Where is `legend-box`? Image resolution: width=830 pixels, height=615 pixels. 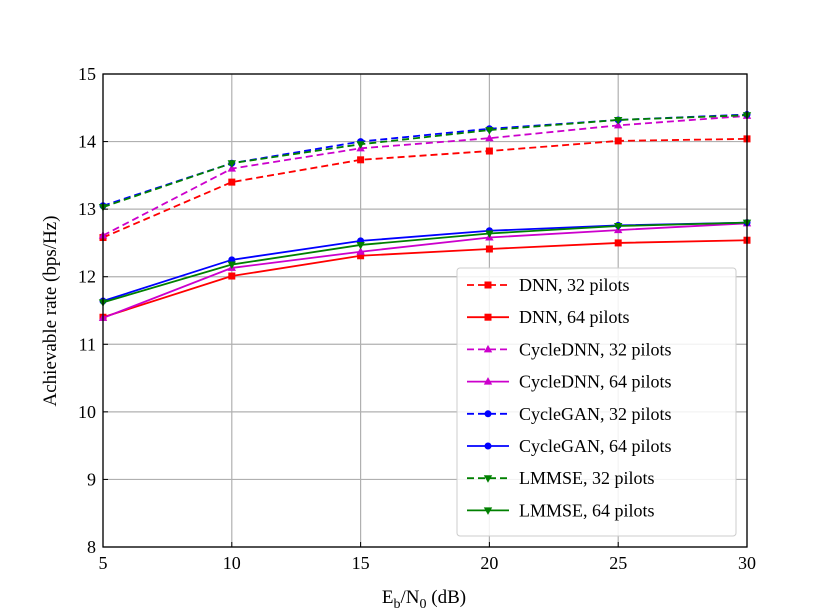 legend-box is located at coordinates (596, 402).